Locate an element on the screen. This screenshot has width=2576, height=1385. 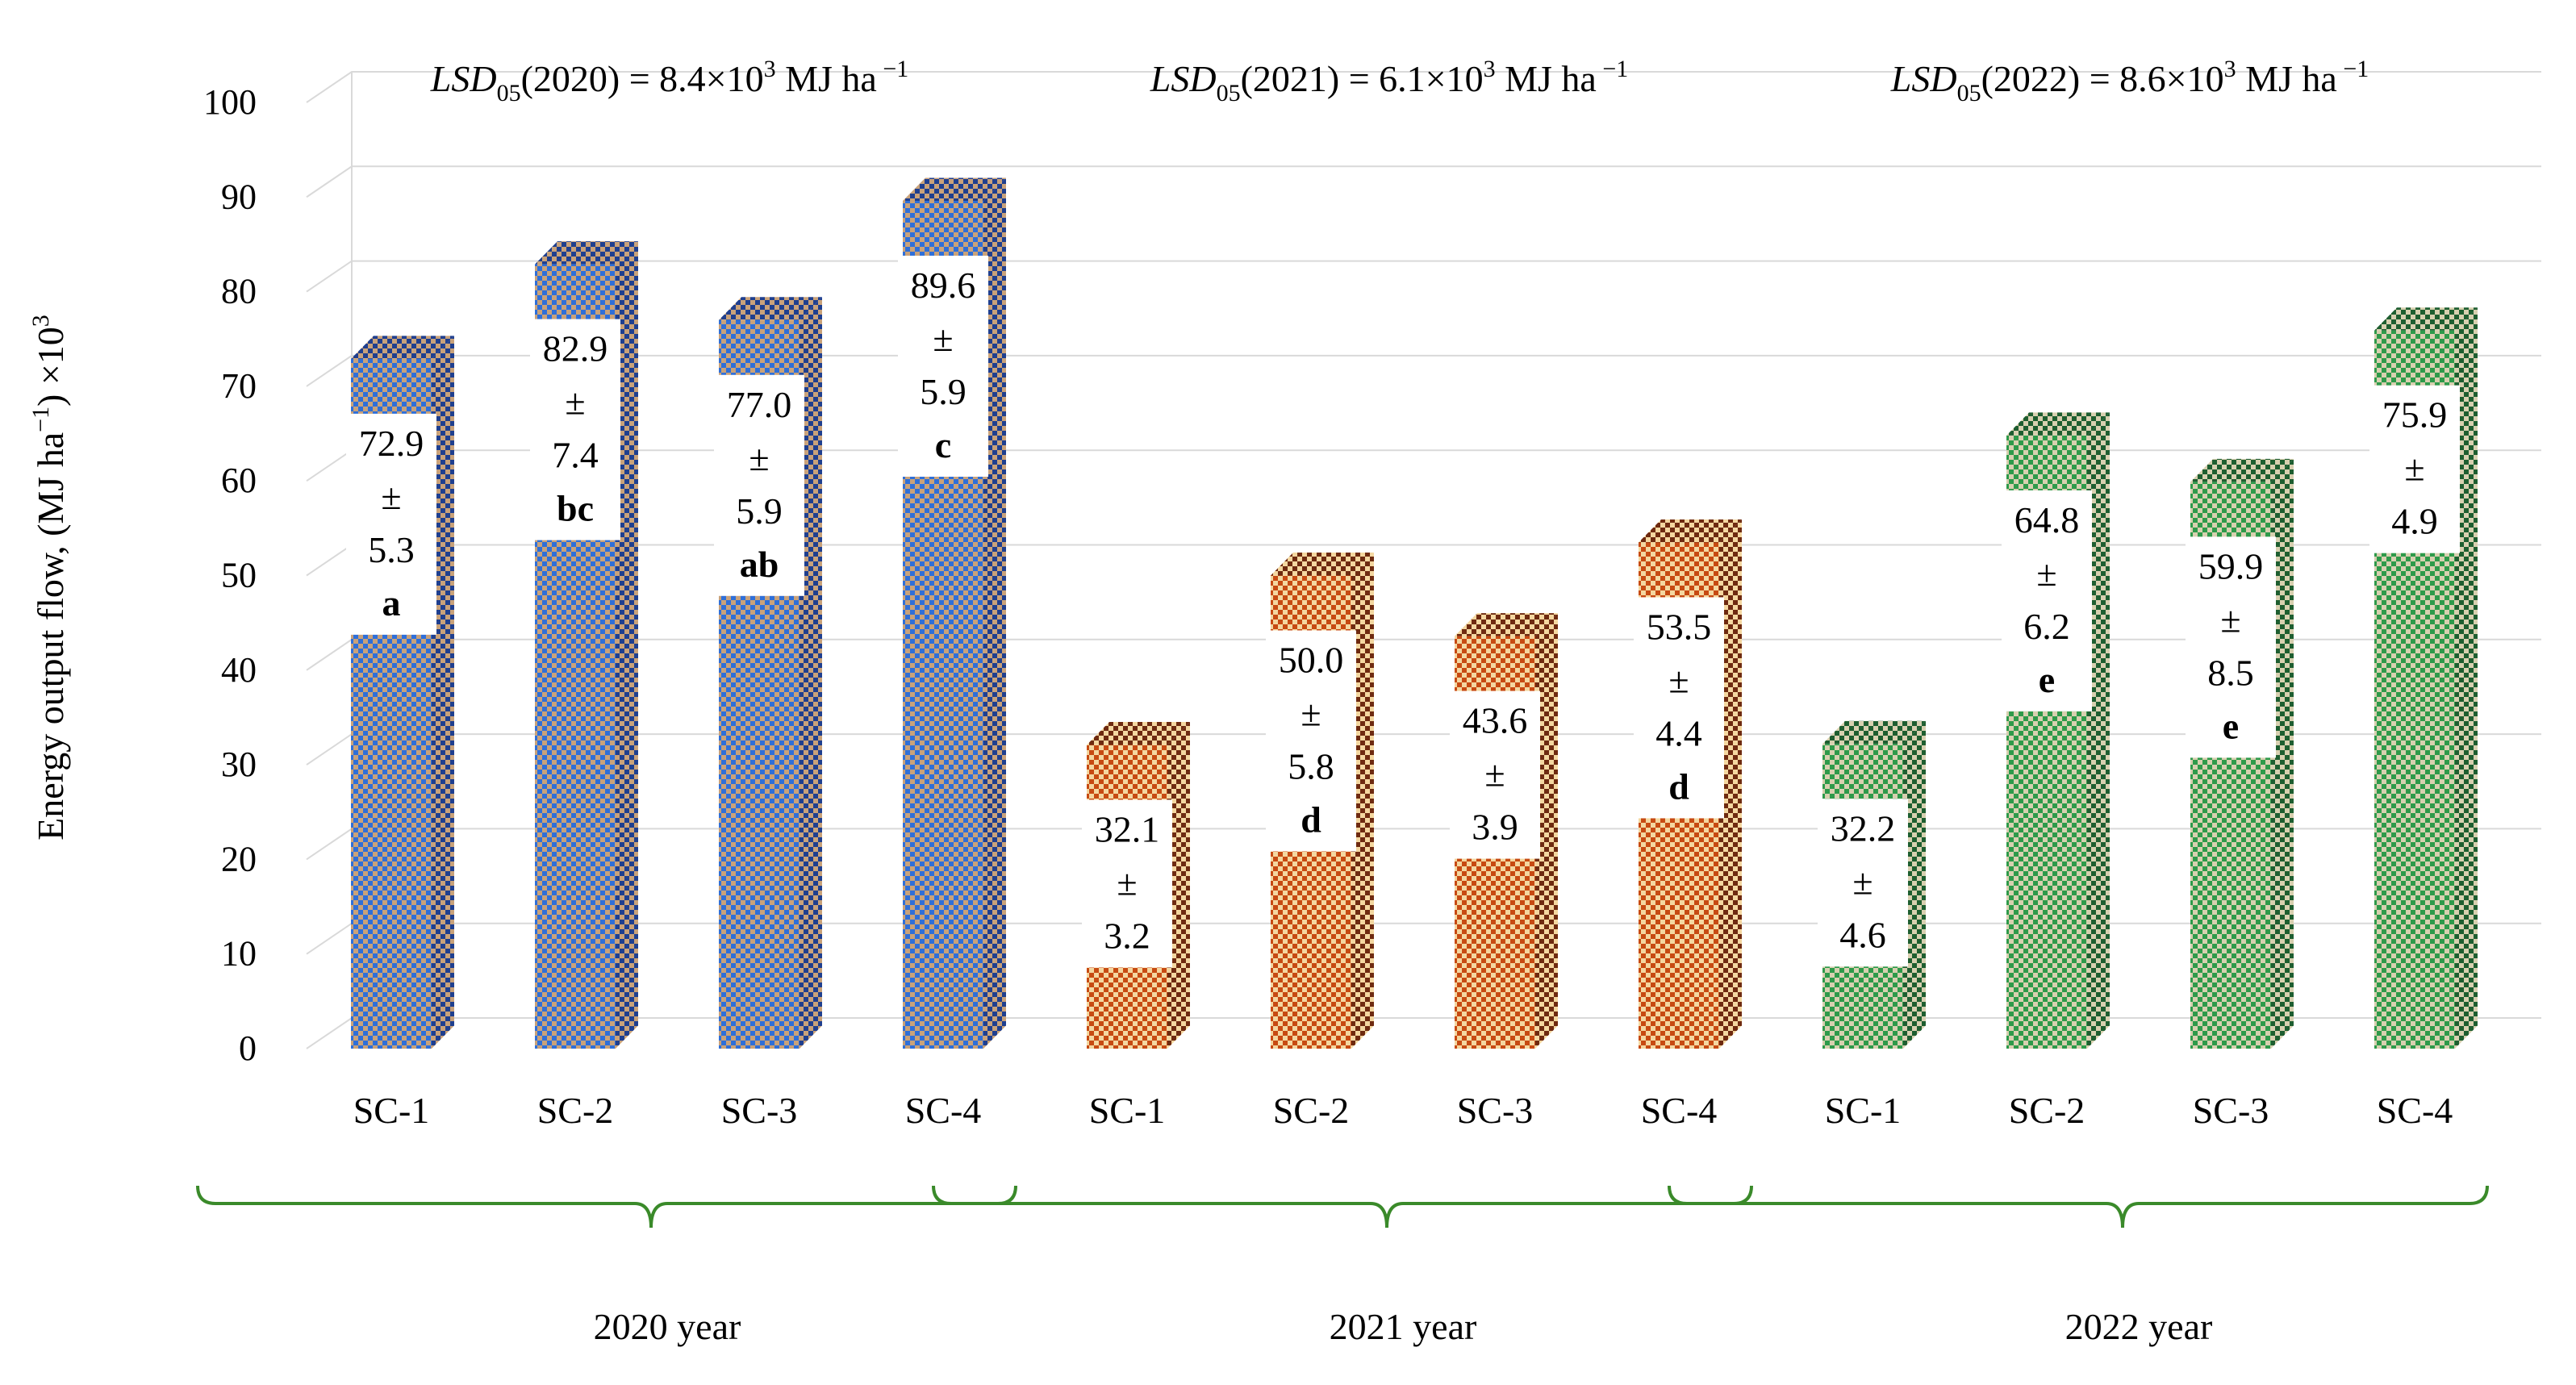
lsd-annotation: LSD05(2020) = 8.4×103 MJ ha −1 is located at coordinates (670, 81).